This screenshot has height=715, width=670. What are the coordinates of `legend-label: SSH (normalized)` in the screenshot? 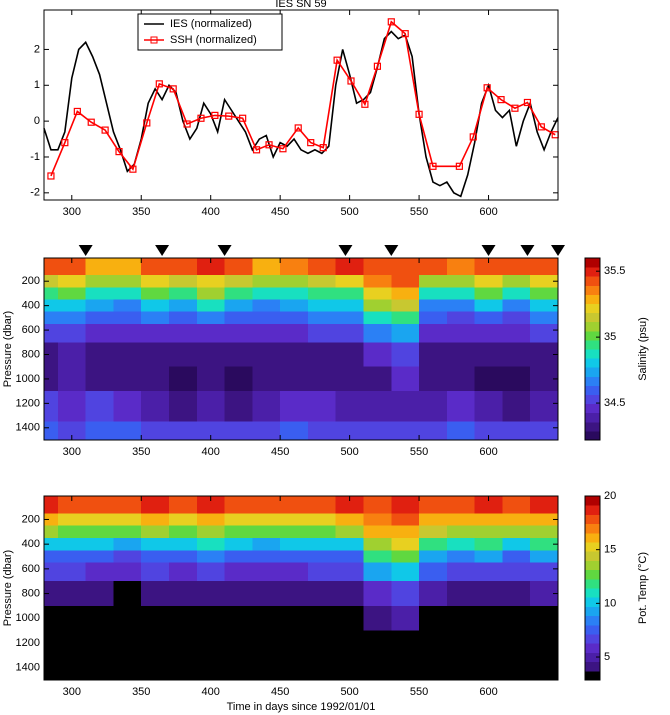 It's located at (213, 40).